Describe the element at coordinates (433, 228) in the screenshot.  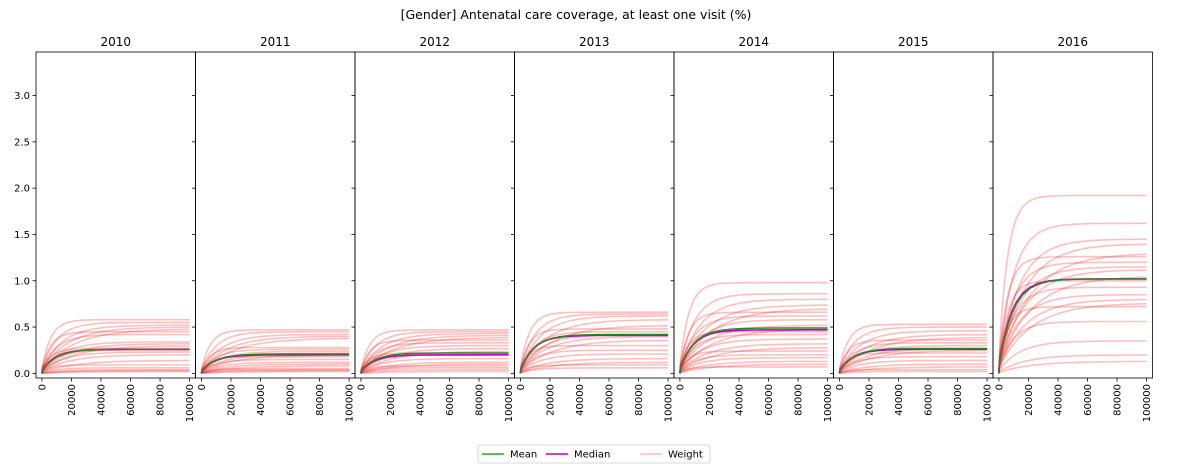
I see `panel-2012: 2012 0 20000 40000 60000 80000 100000` at that location.